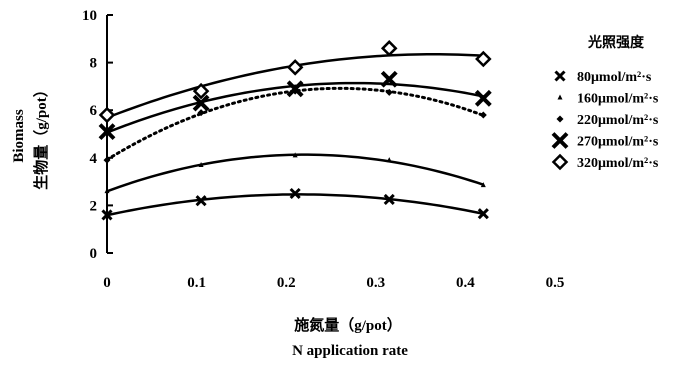 Image resolution: width=688 pixels, height=368 pixels. What do you see at coordinates (94, 254) in the screenshot?
I see `y-tick-label: 0` at bounding box center [94, 254].